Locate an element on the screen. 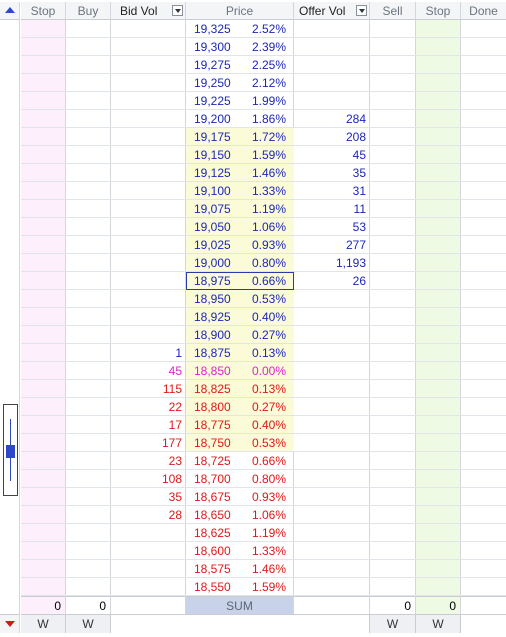  sell-w-button: W is located at coordinates (393, 623).